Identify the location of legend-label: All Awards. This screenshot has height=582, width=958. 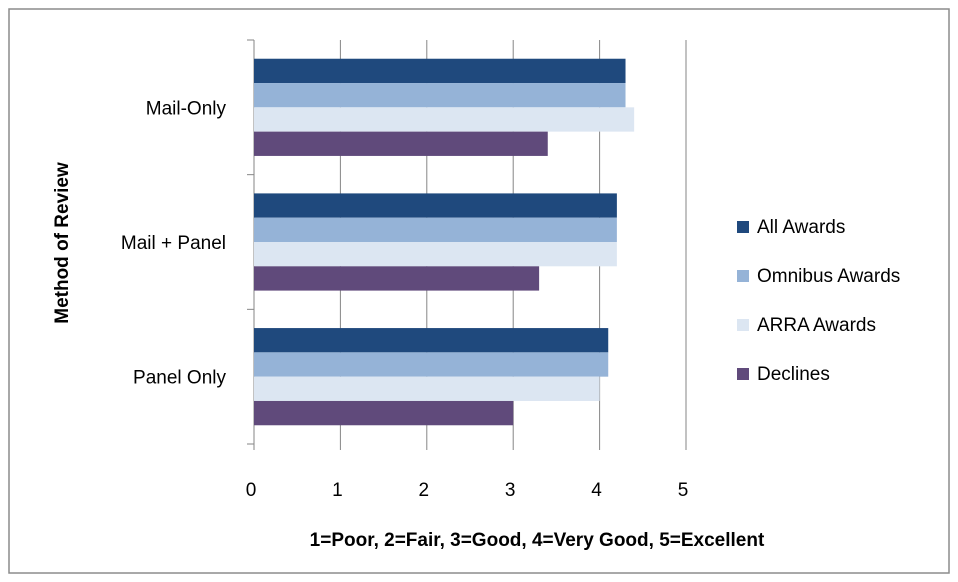
(801, 227).